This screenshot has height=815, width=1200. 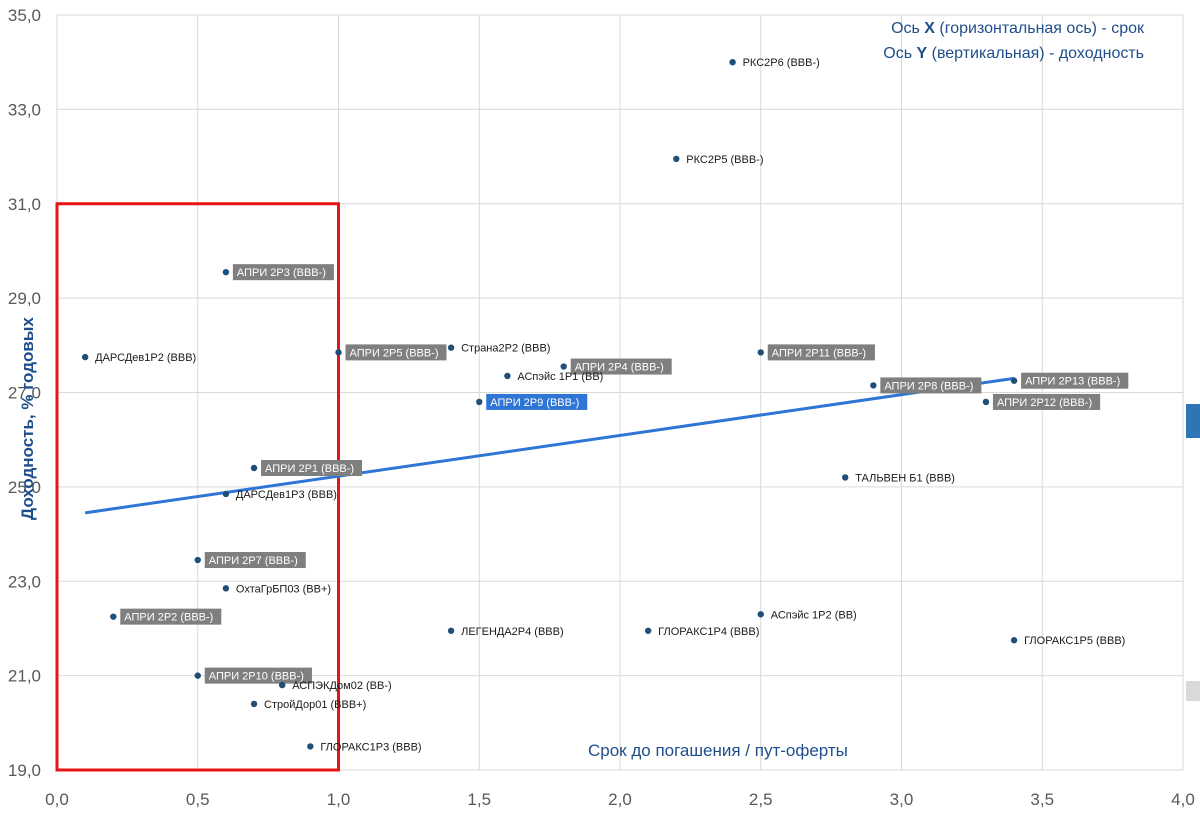 I want to click on data-point: АСпэйс 1Р1 (BB), so click(x=553, y=377).